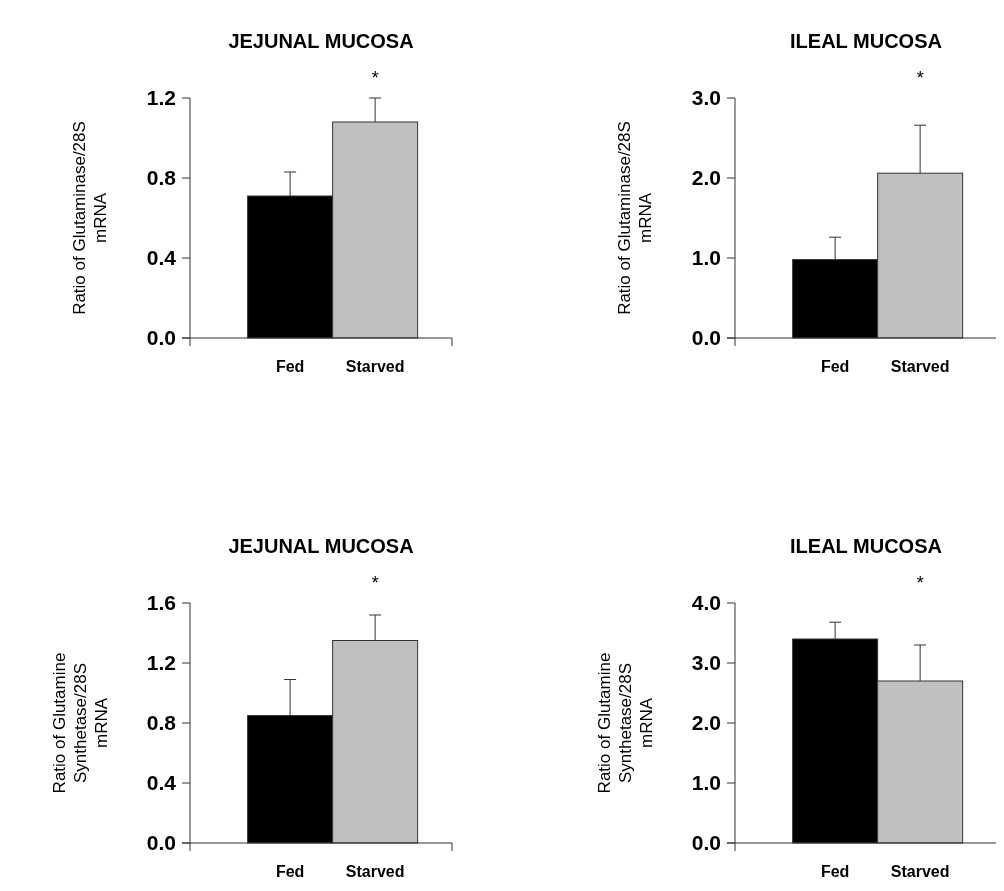  Describe the element at coordinates (706, 603) in the screenshot. I see `y-tick-label: 4.0` at that location.